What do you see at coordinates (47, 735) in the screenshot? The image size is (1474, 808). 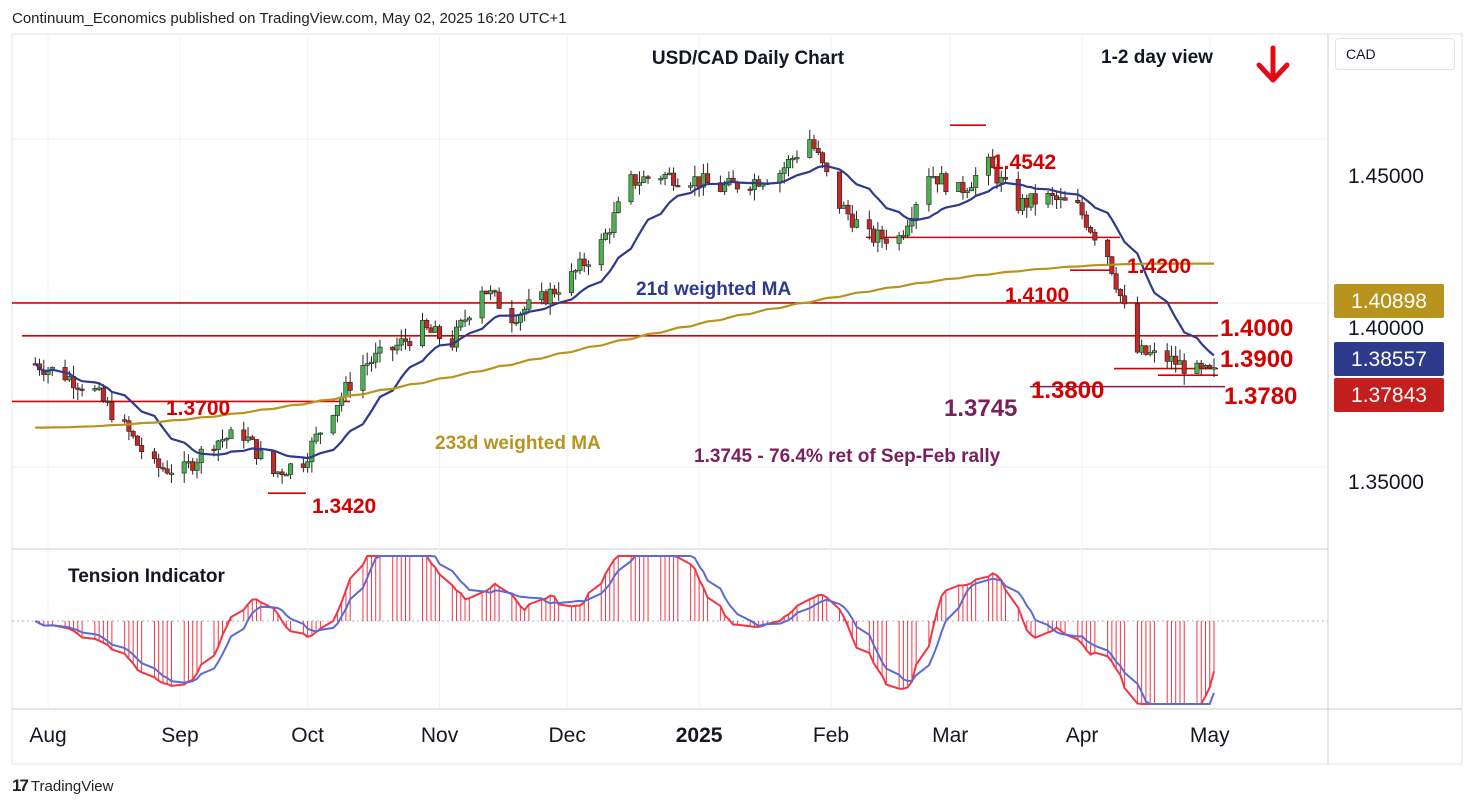 I see `time-axis-label: Aug` at bounding box center [47, 735].